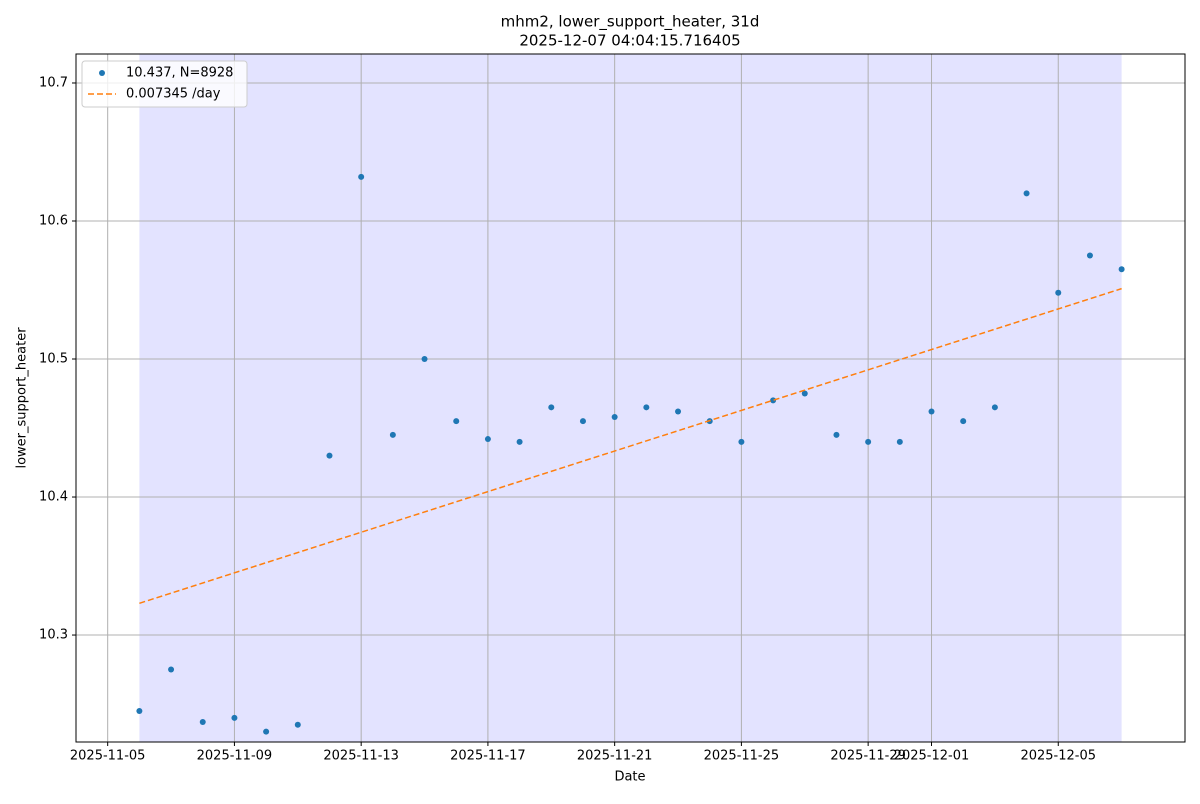  Describe the element at coordinates (102, 73) in the screenshot. I see `legend-marker` at that location.